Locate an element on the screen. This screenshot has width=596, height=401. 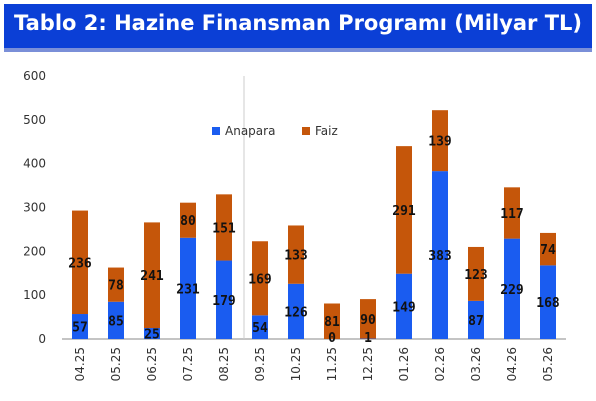
data-label-faiz: 151 is located at coordinates (224, 228).